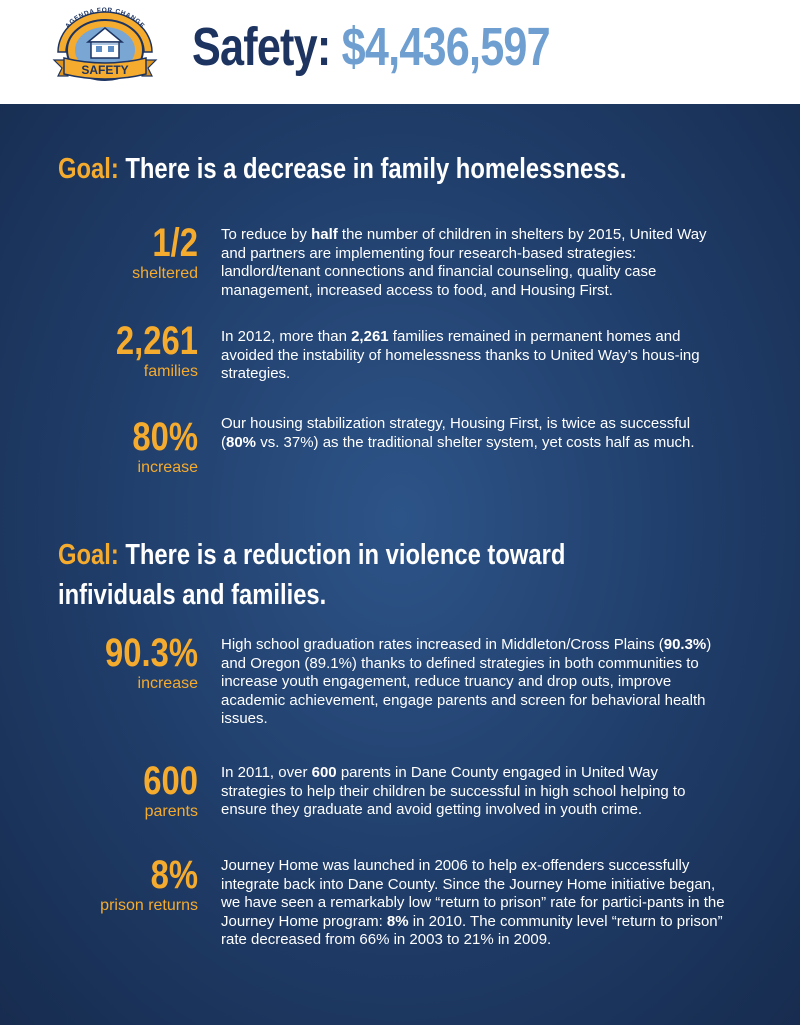 The height and width of the screenshot is (1025, 800). I want to click on goal-2-text-line-1: There is a reduction in violence toward, so click(345, 555).